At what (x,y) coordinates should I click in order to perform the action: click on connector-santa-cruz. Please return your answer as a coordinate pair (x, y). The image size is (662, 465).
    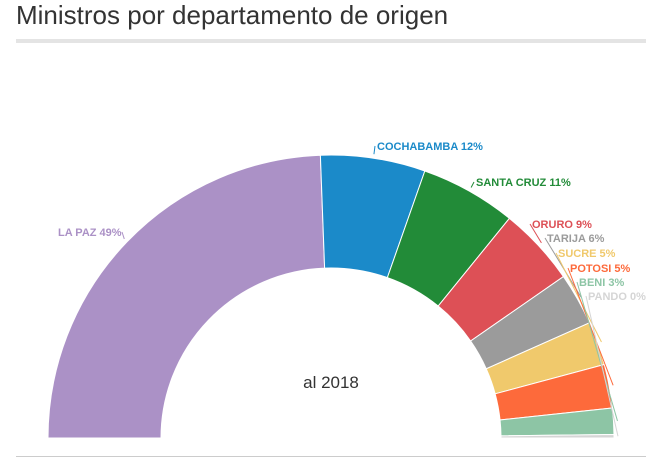
    Looking at the image, I should click on (472, 184).